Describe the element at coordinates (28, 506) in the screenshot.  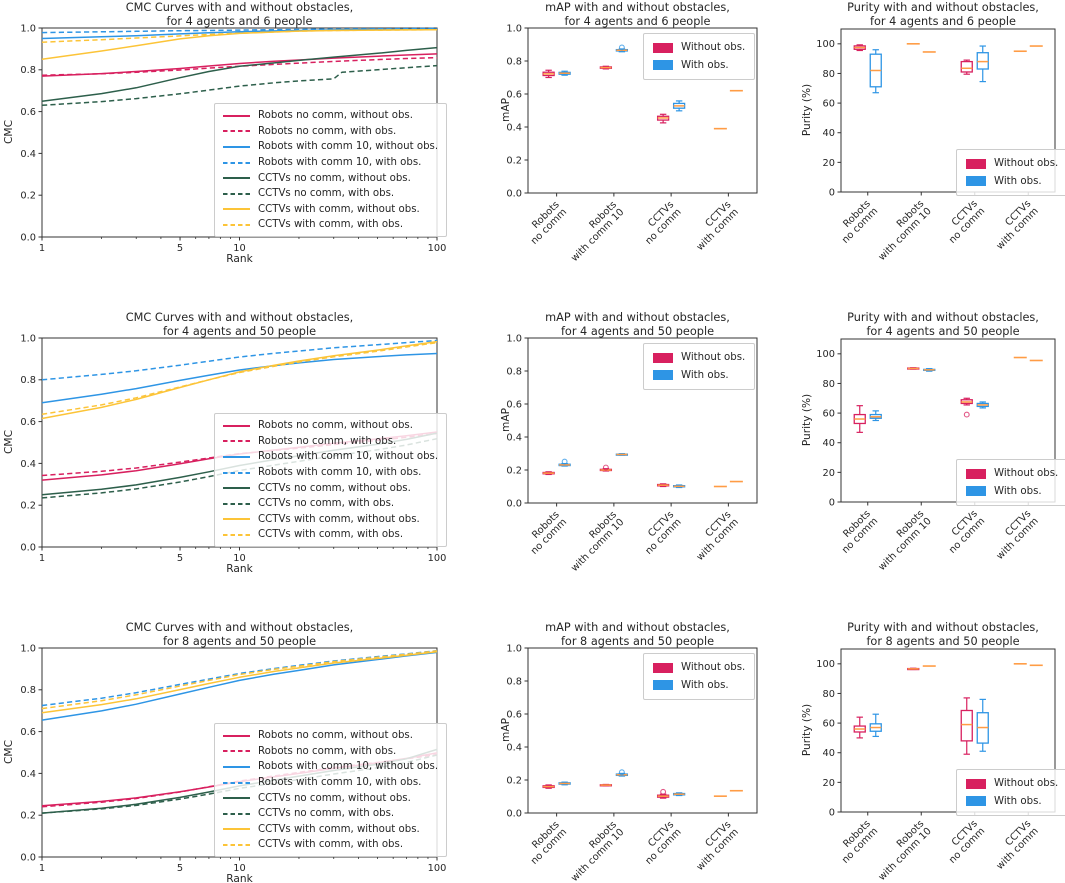
I see `y-tick-label: 0.2` at that location.